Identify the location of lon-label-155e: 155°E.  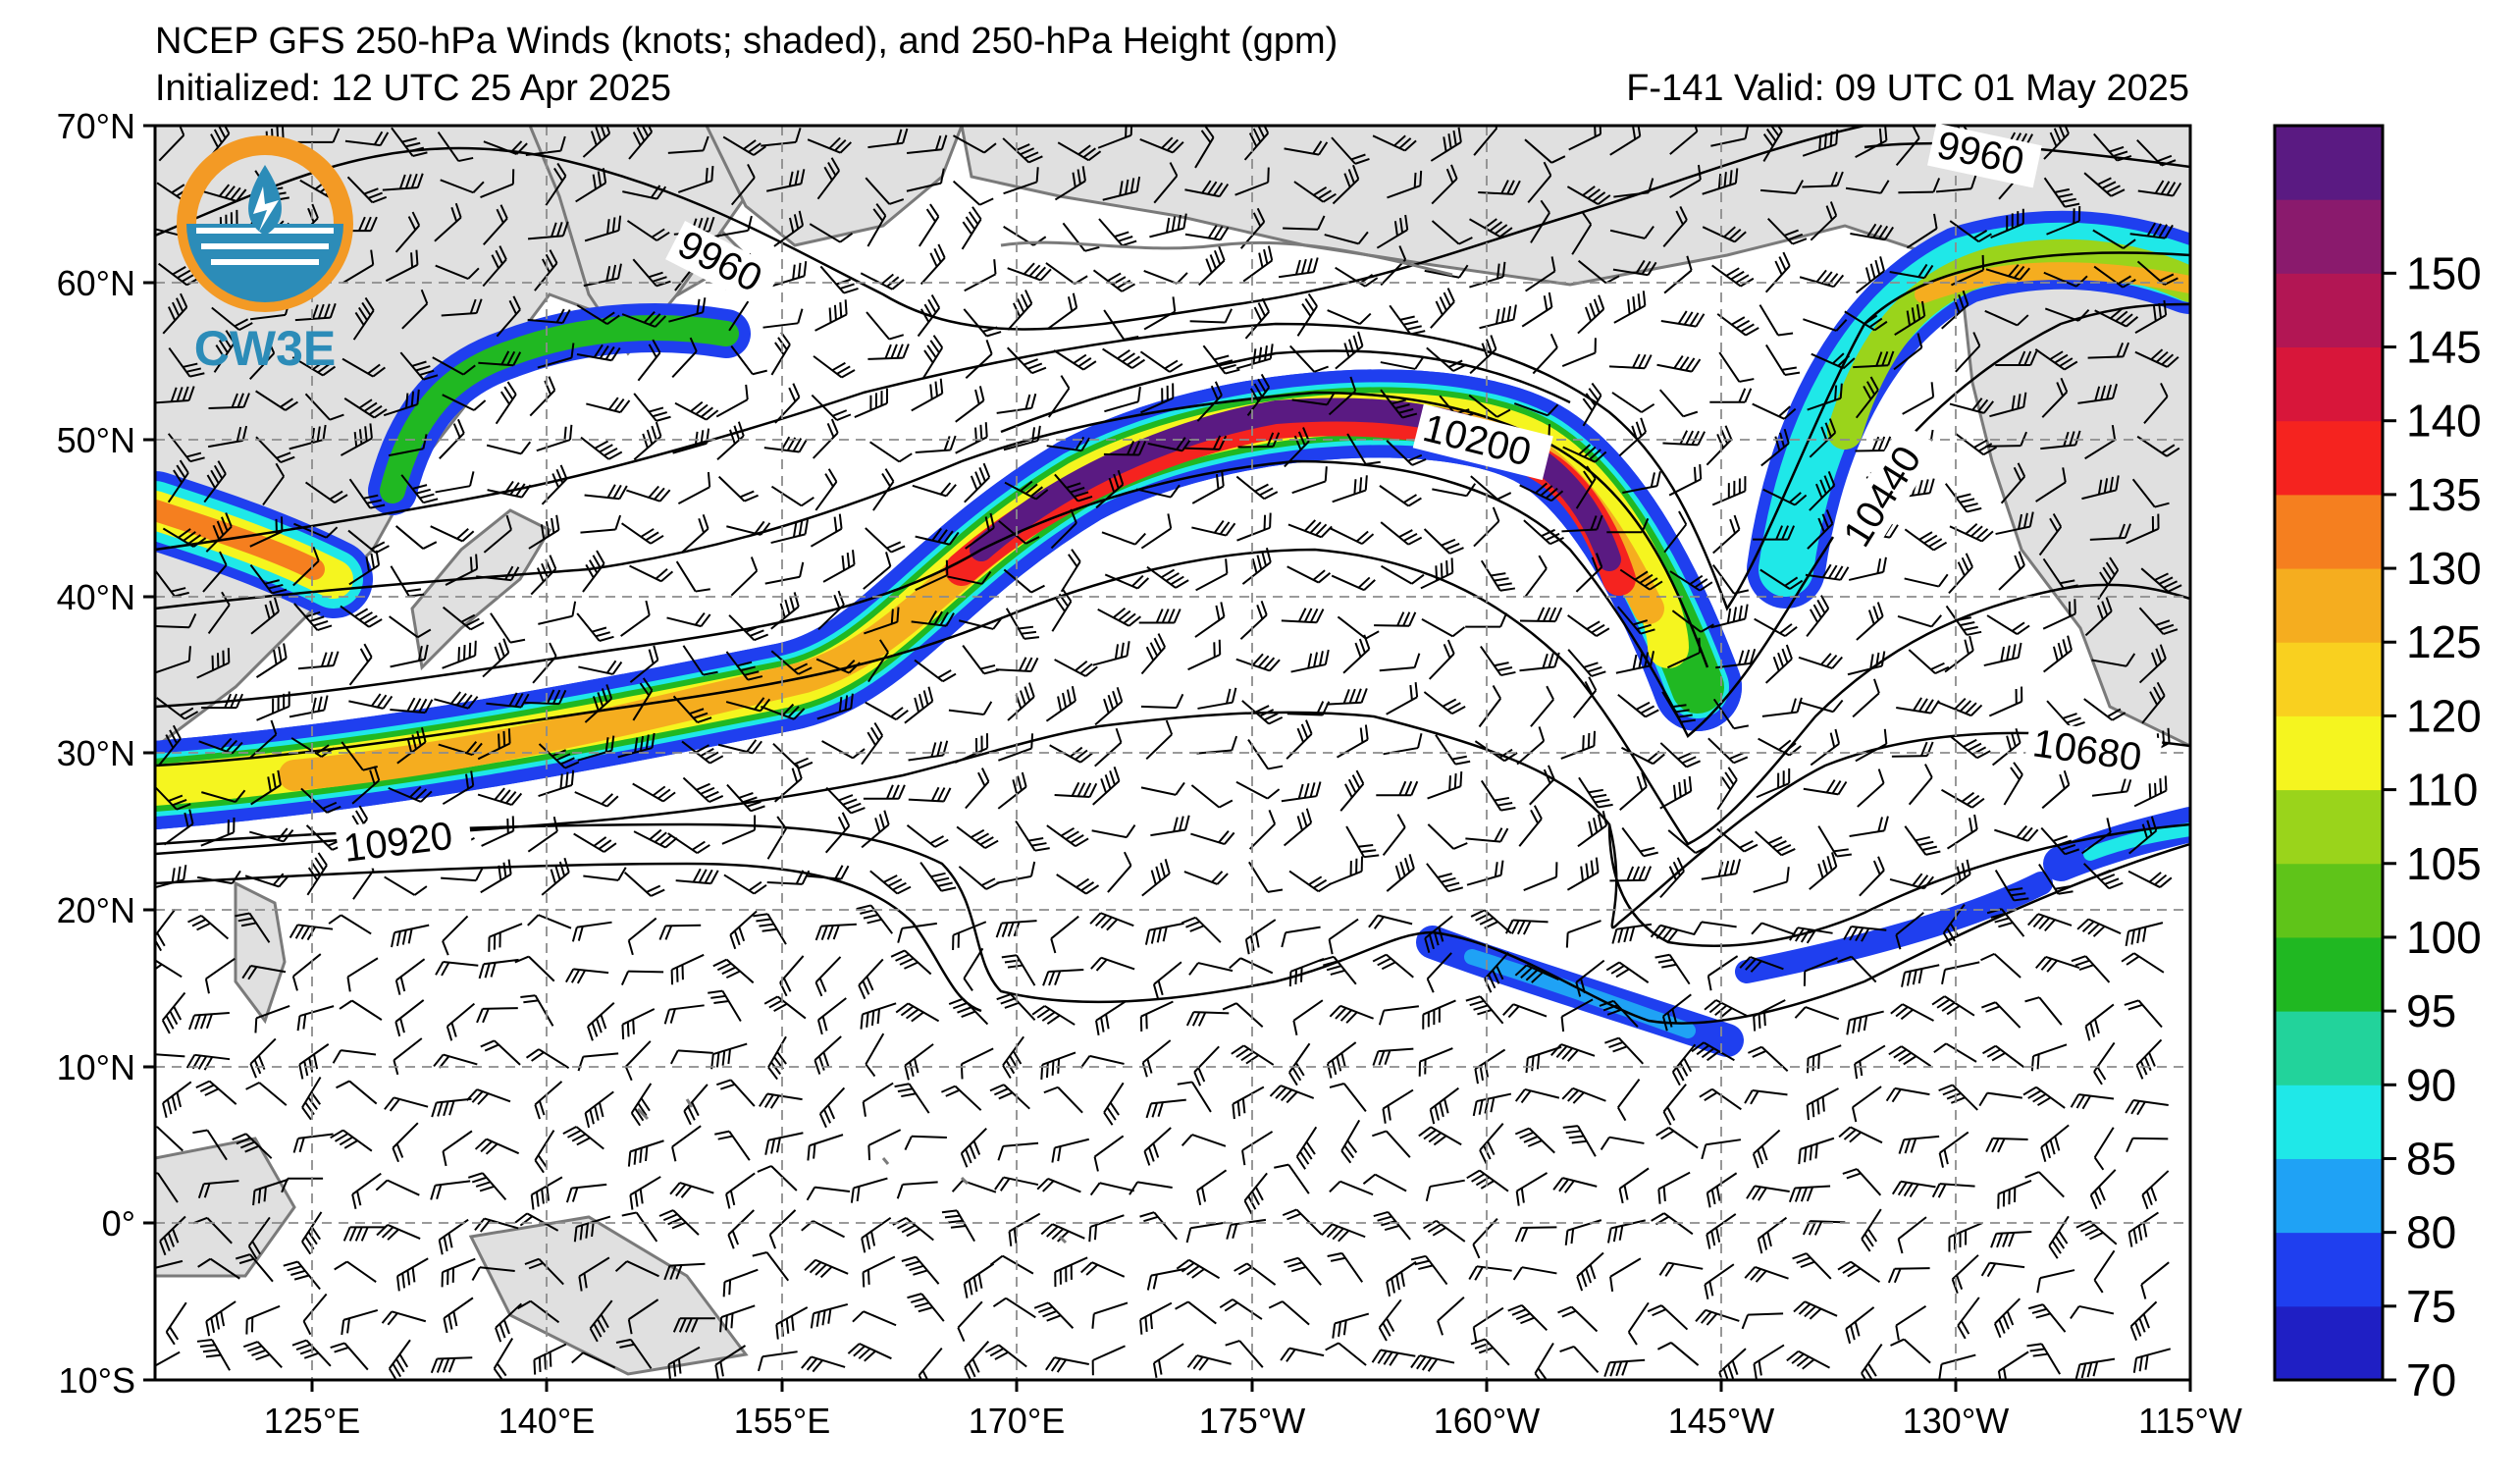
(782, 1421).